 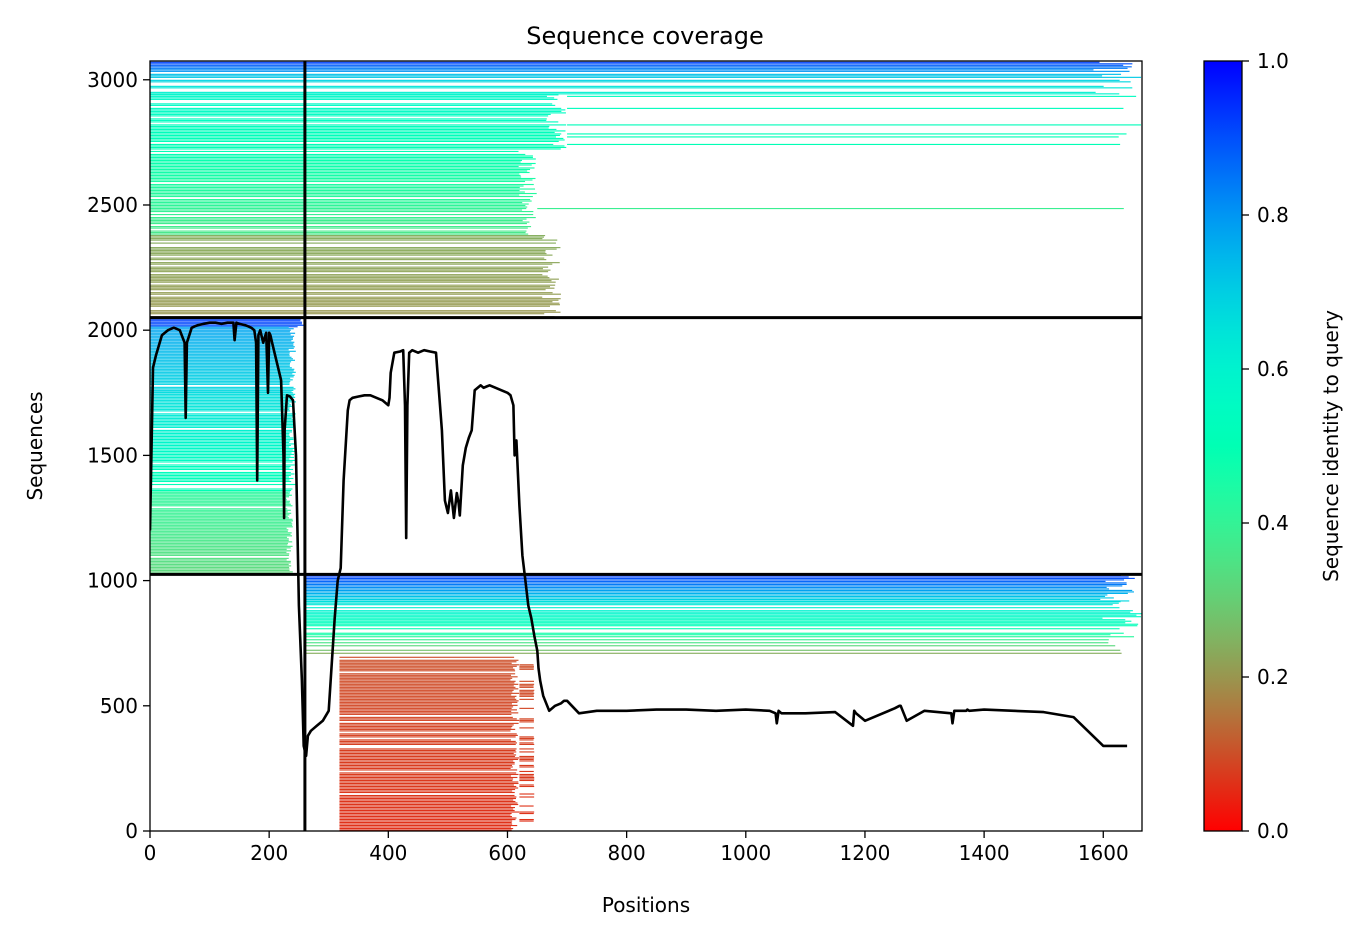 What do you see at coordinates (627, 853) in the screenshot?
I see `x-tick-label: 800` at bounding box center [627, 853].